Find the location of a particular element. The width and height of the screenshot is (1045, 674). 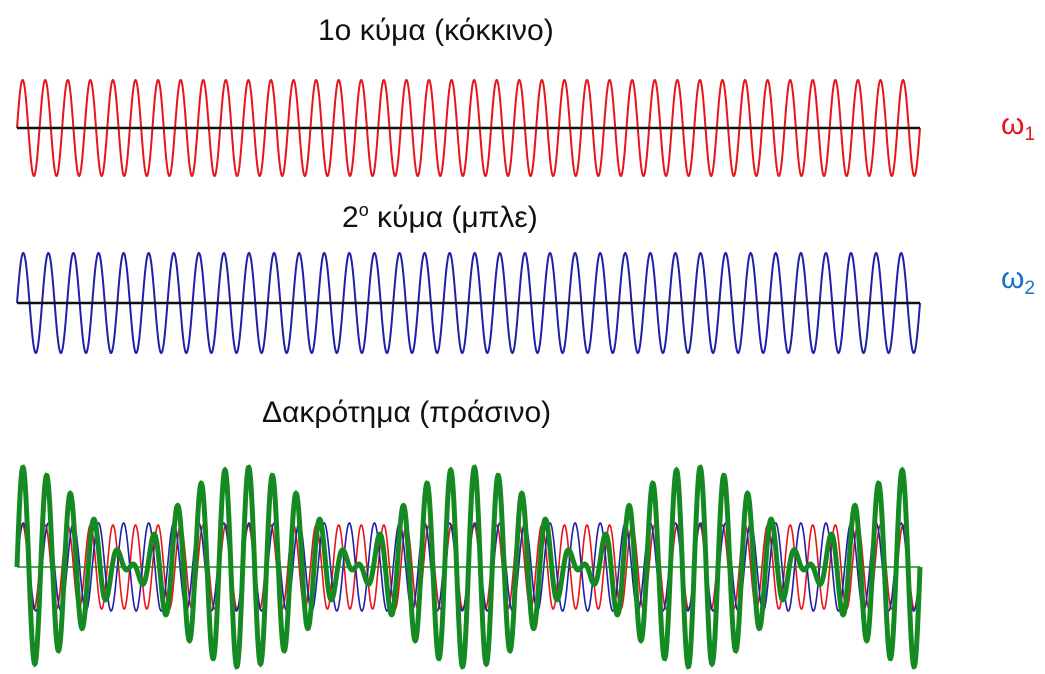

wave1-plot is located at coordinates (468, 128).